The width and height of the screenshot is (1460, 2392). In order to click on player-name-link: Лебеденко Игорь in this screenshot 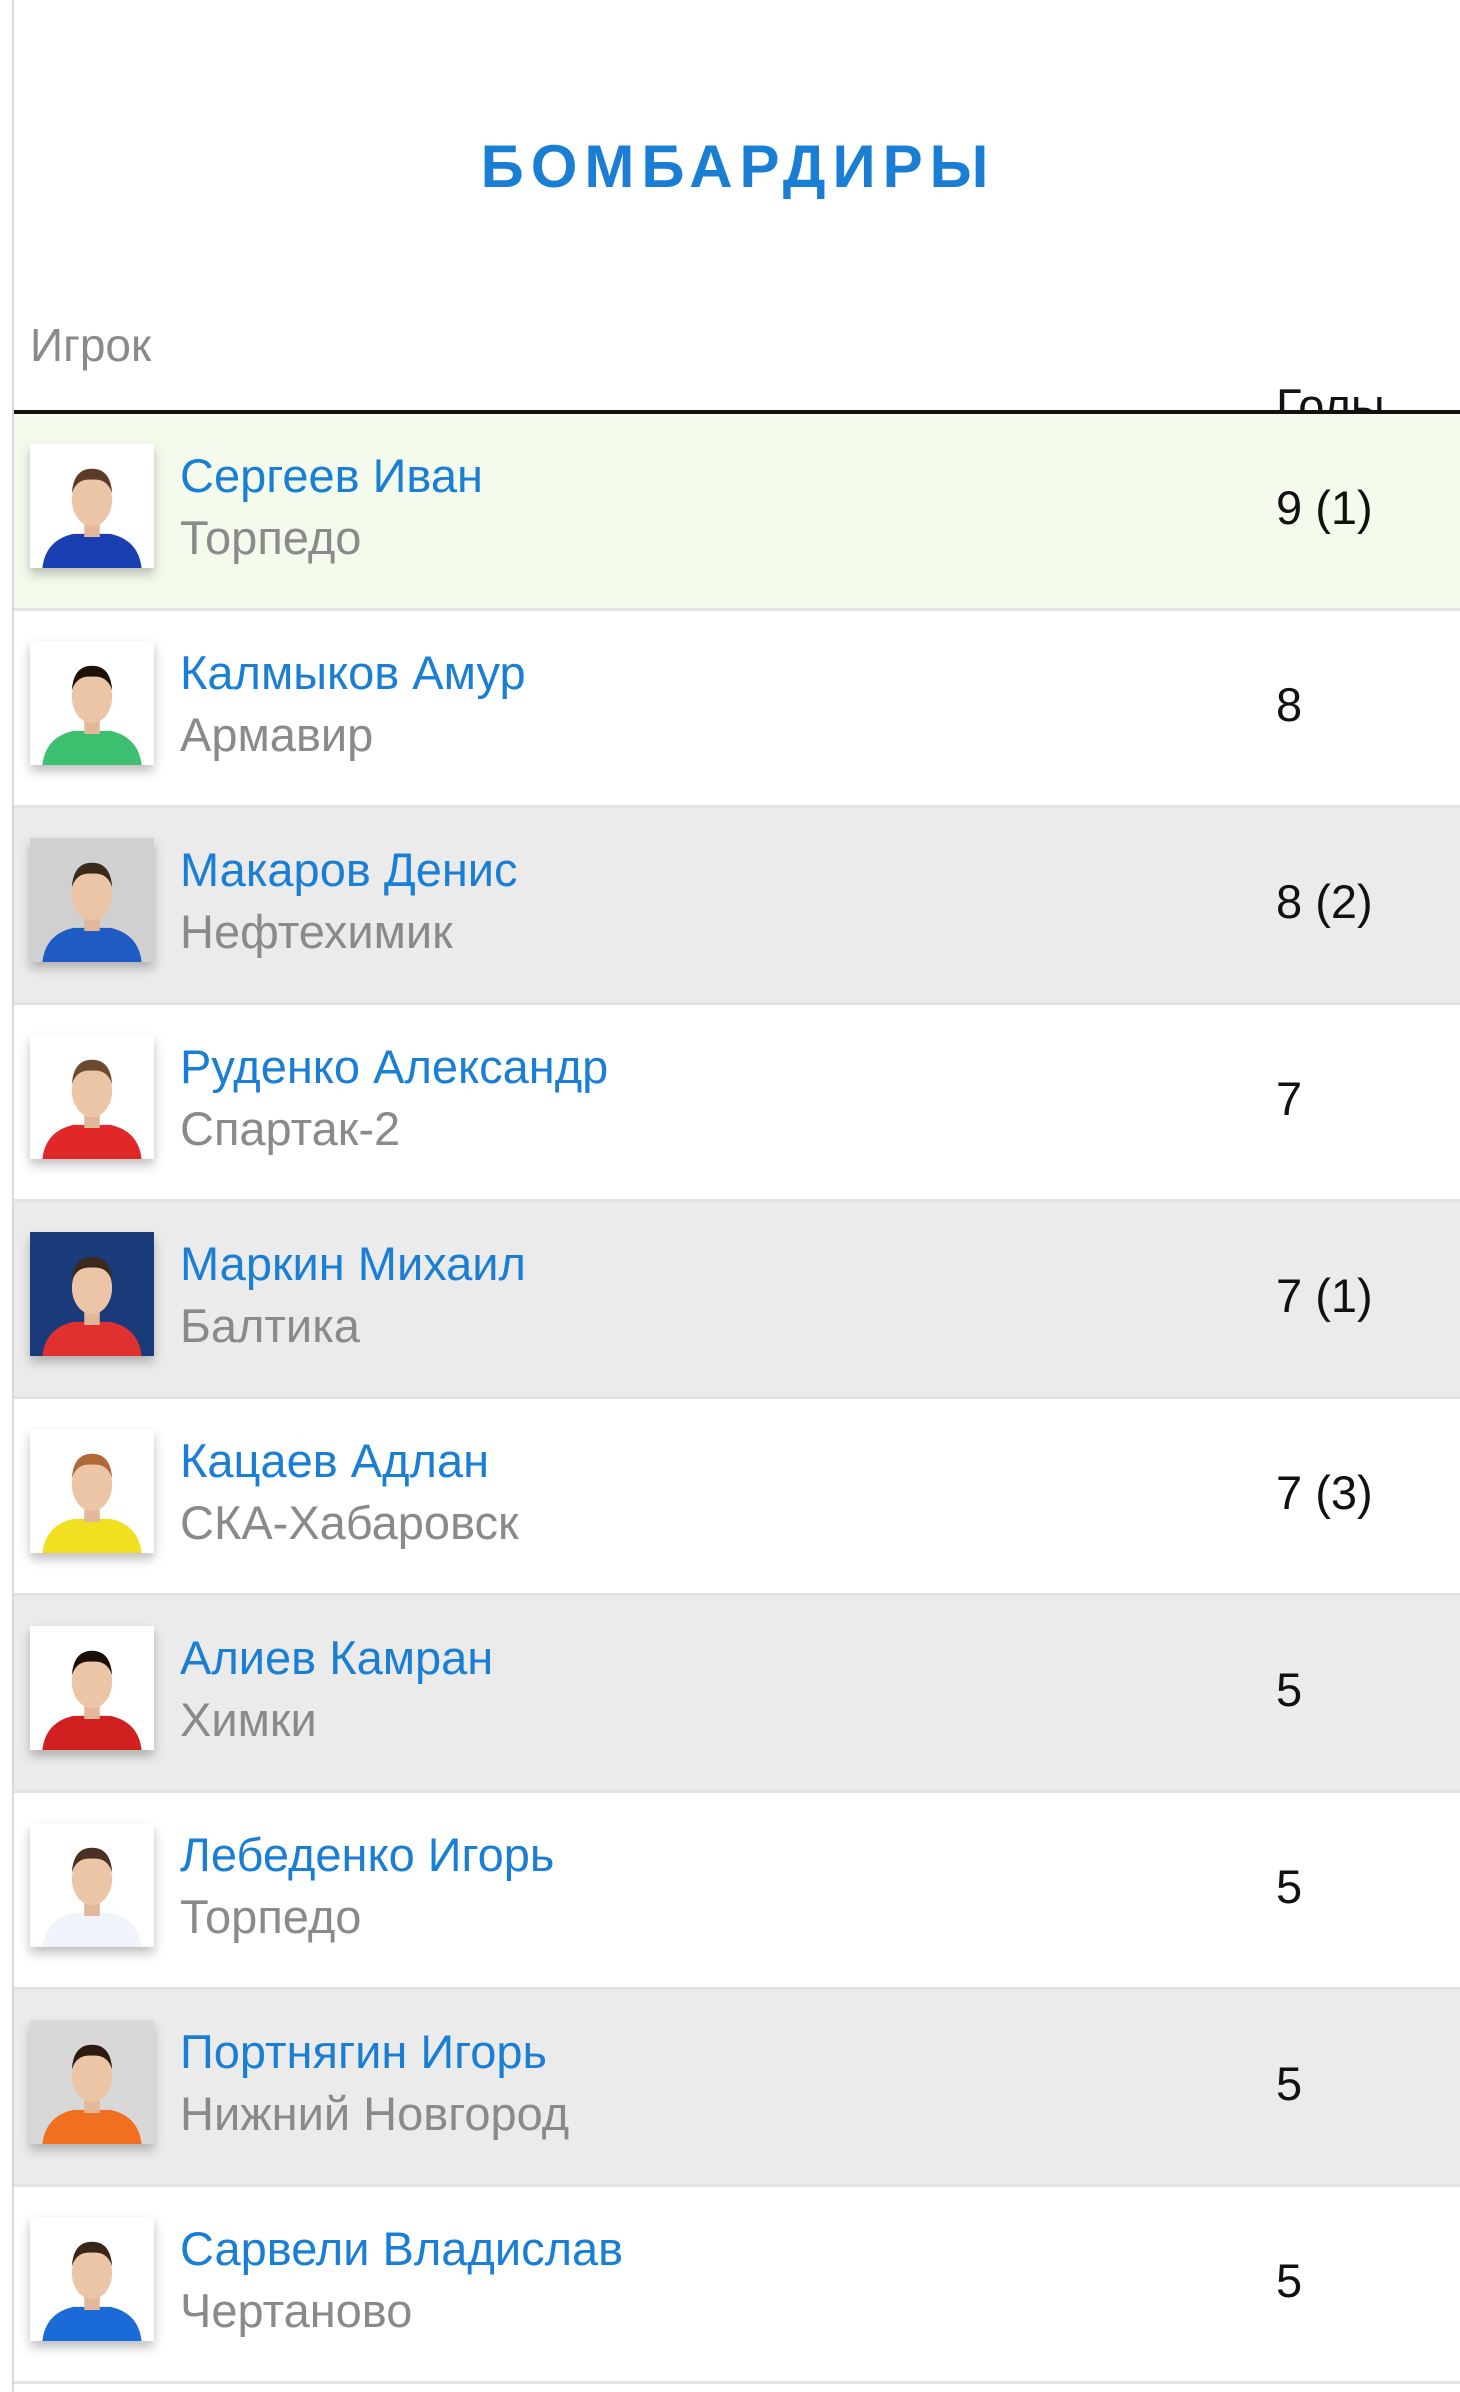, I will do `click(367, 1854)`.